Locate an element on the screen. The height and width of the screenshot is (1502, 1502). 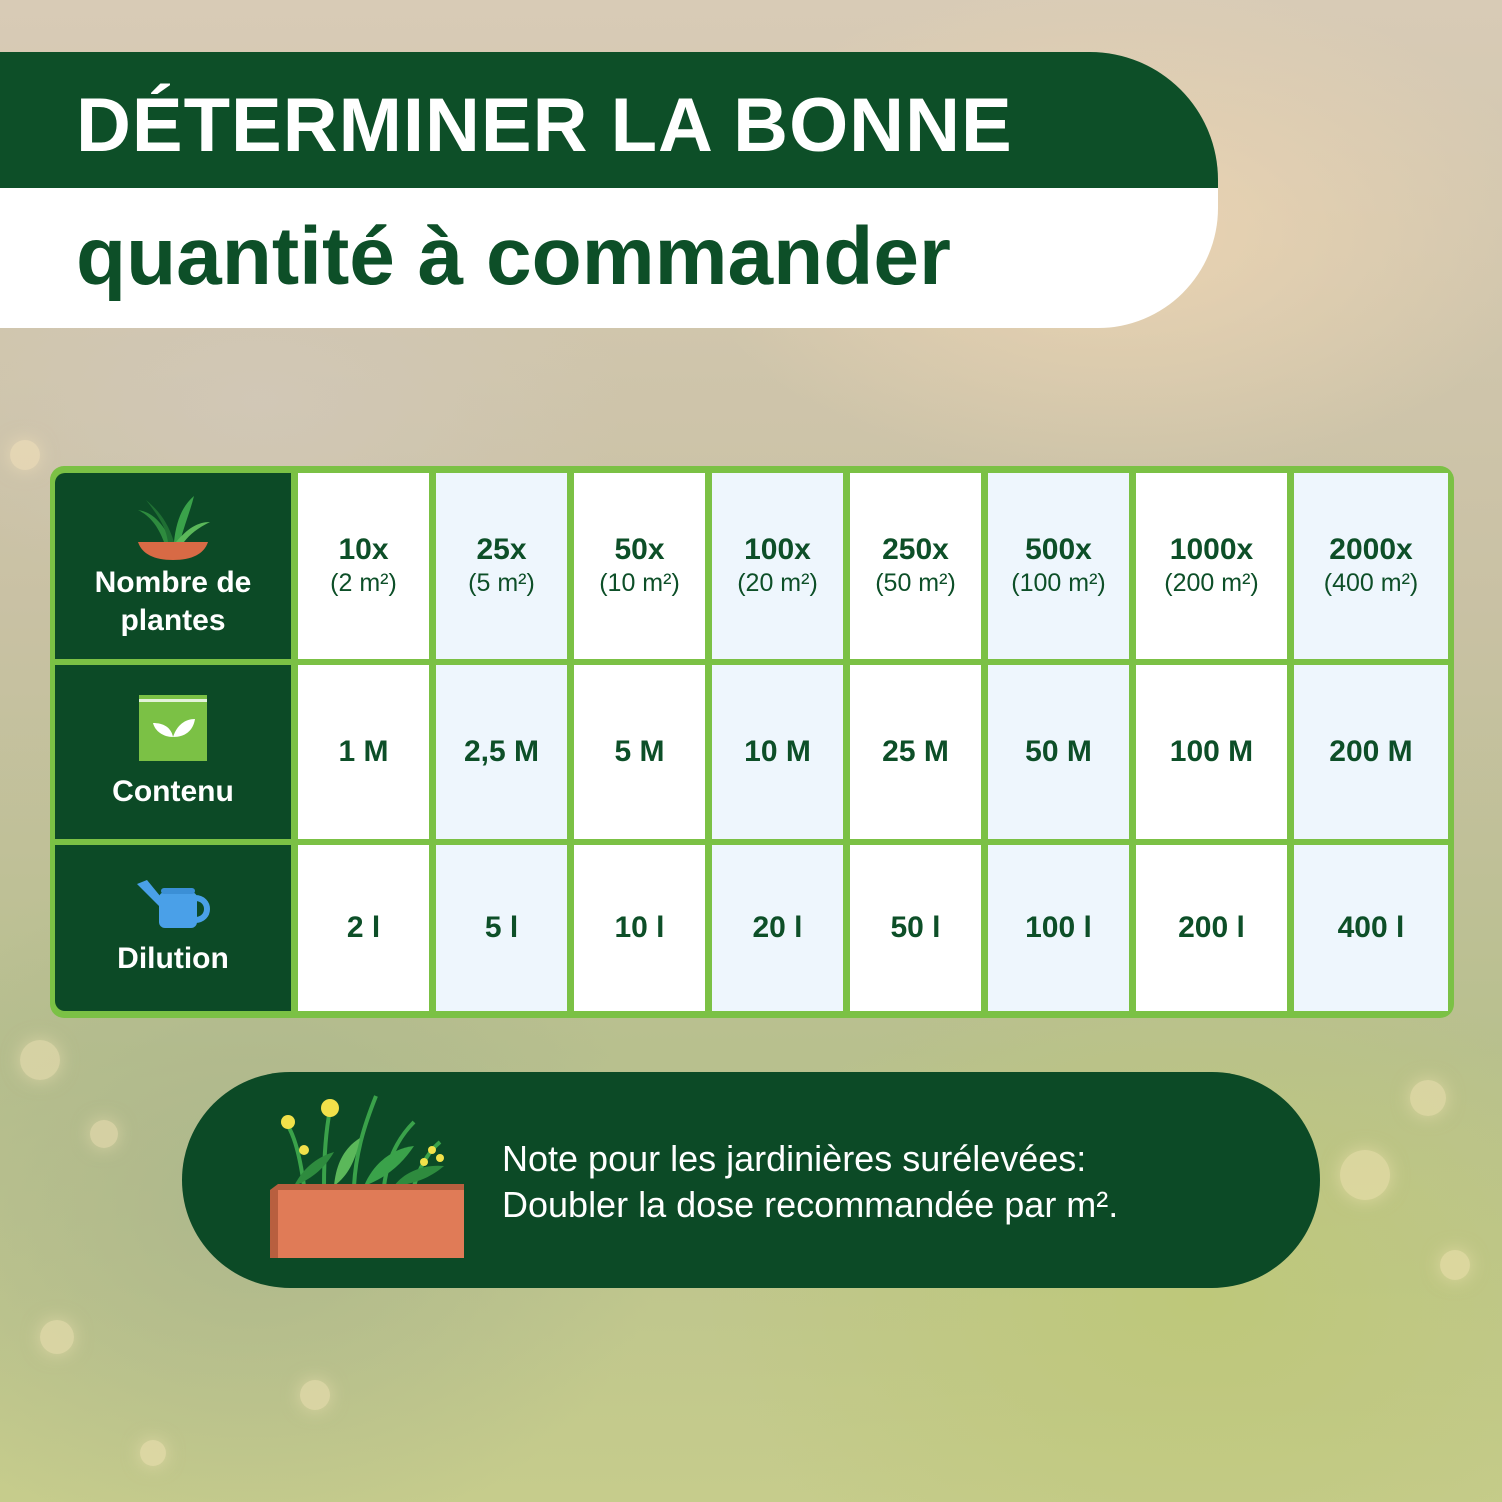
plant-count: 1000x is located at coordinates (1211, 549).